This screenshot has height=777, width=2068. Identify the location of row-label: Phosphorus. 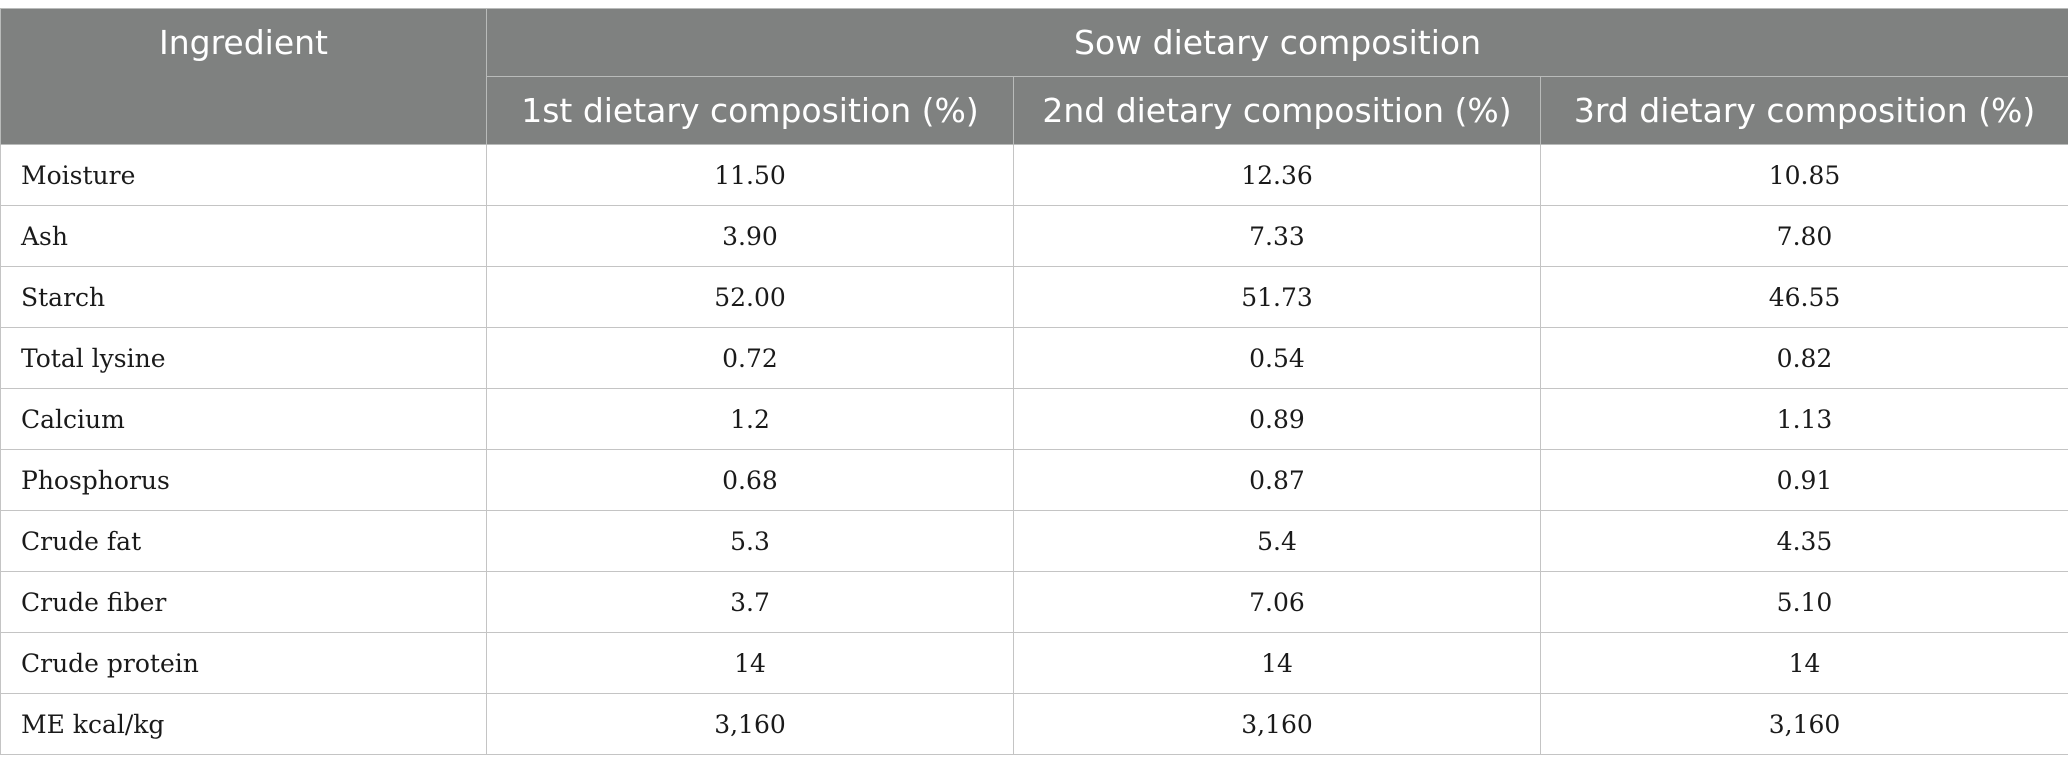
(243, 480).